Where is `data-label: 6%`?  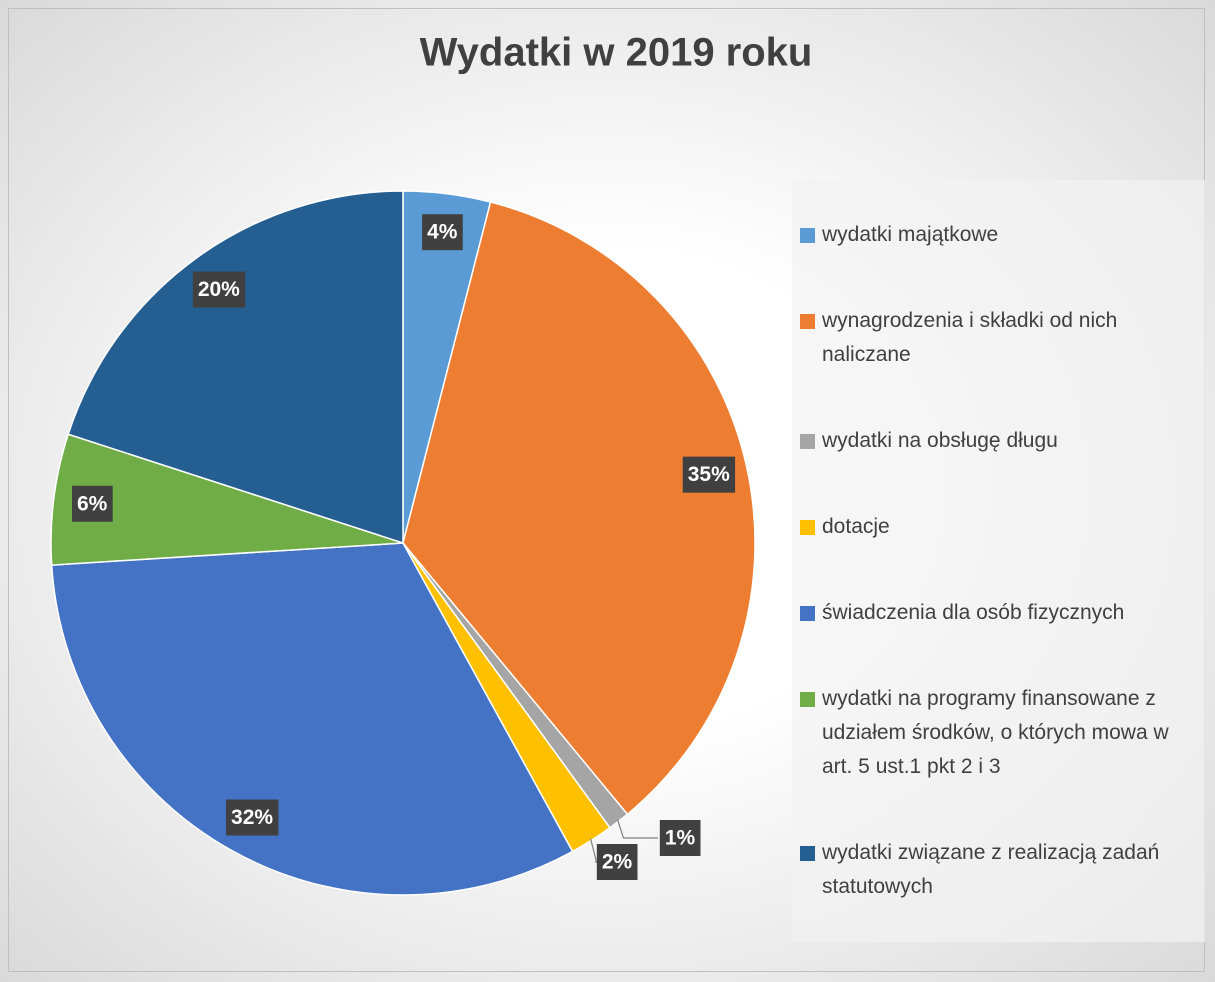 data-label: 6% is located at coordinates (92, 503).